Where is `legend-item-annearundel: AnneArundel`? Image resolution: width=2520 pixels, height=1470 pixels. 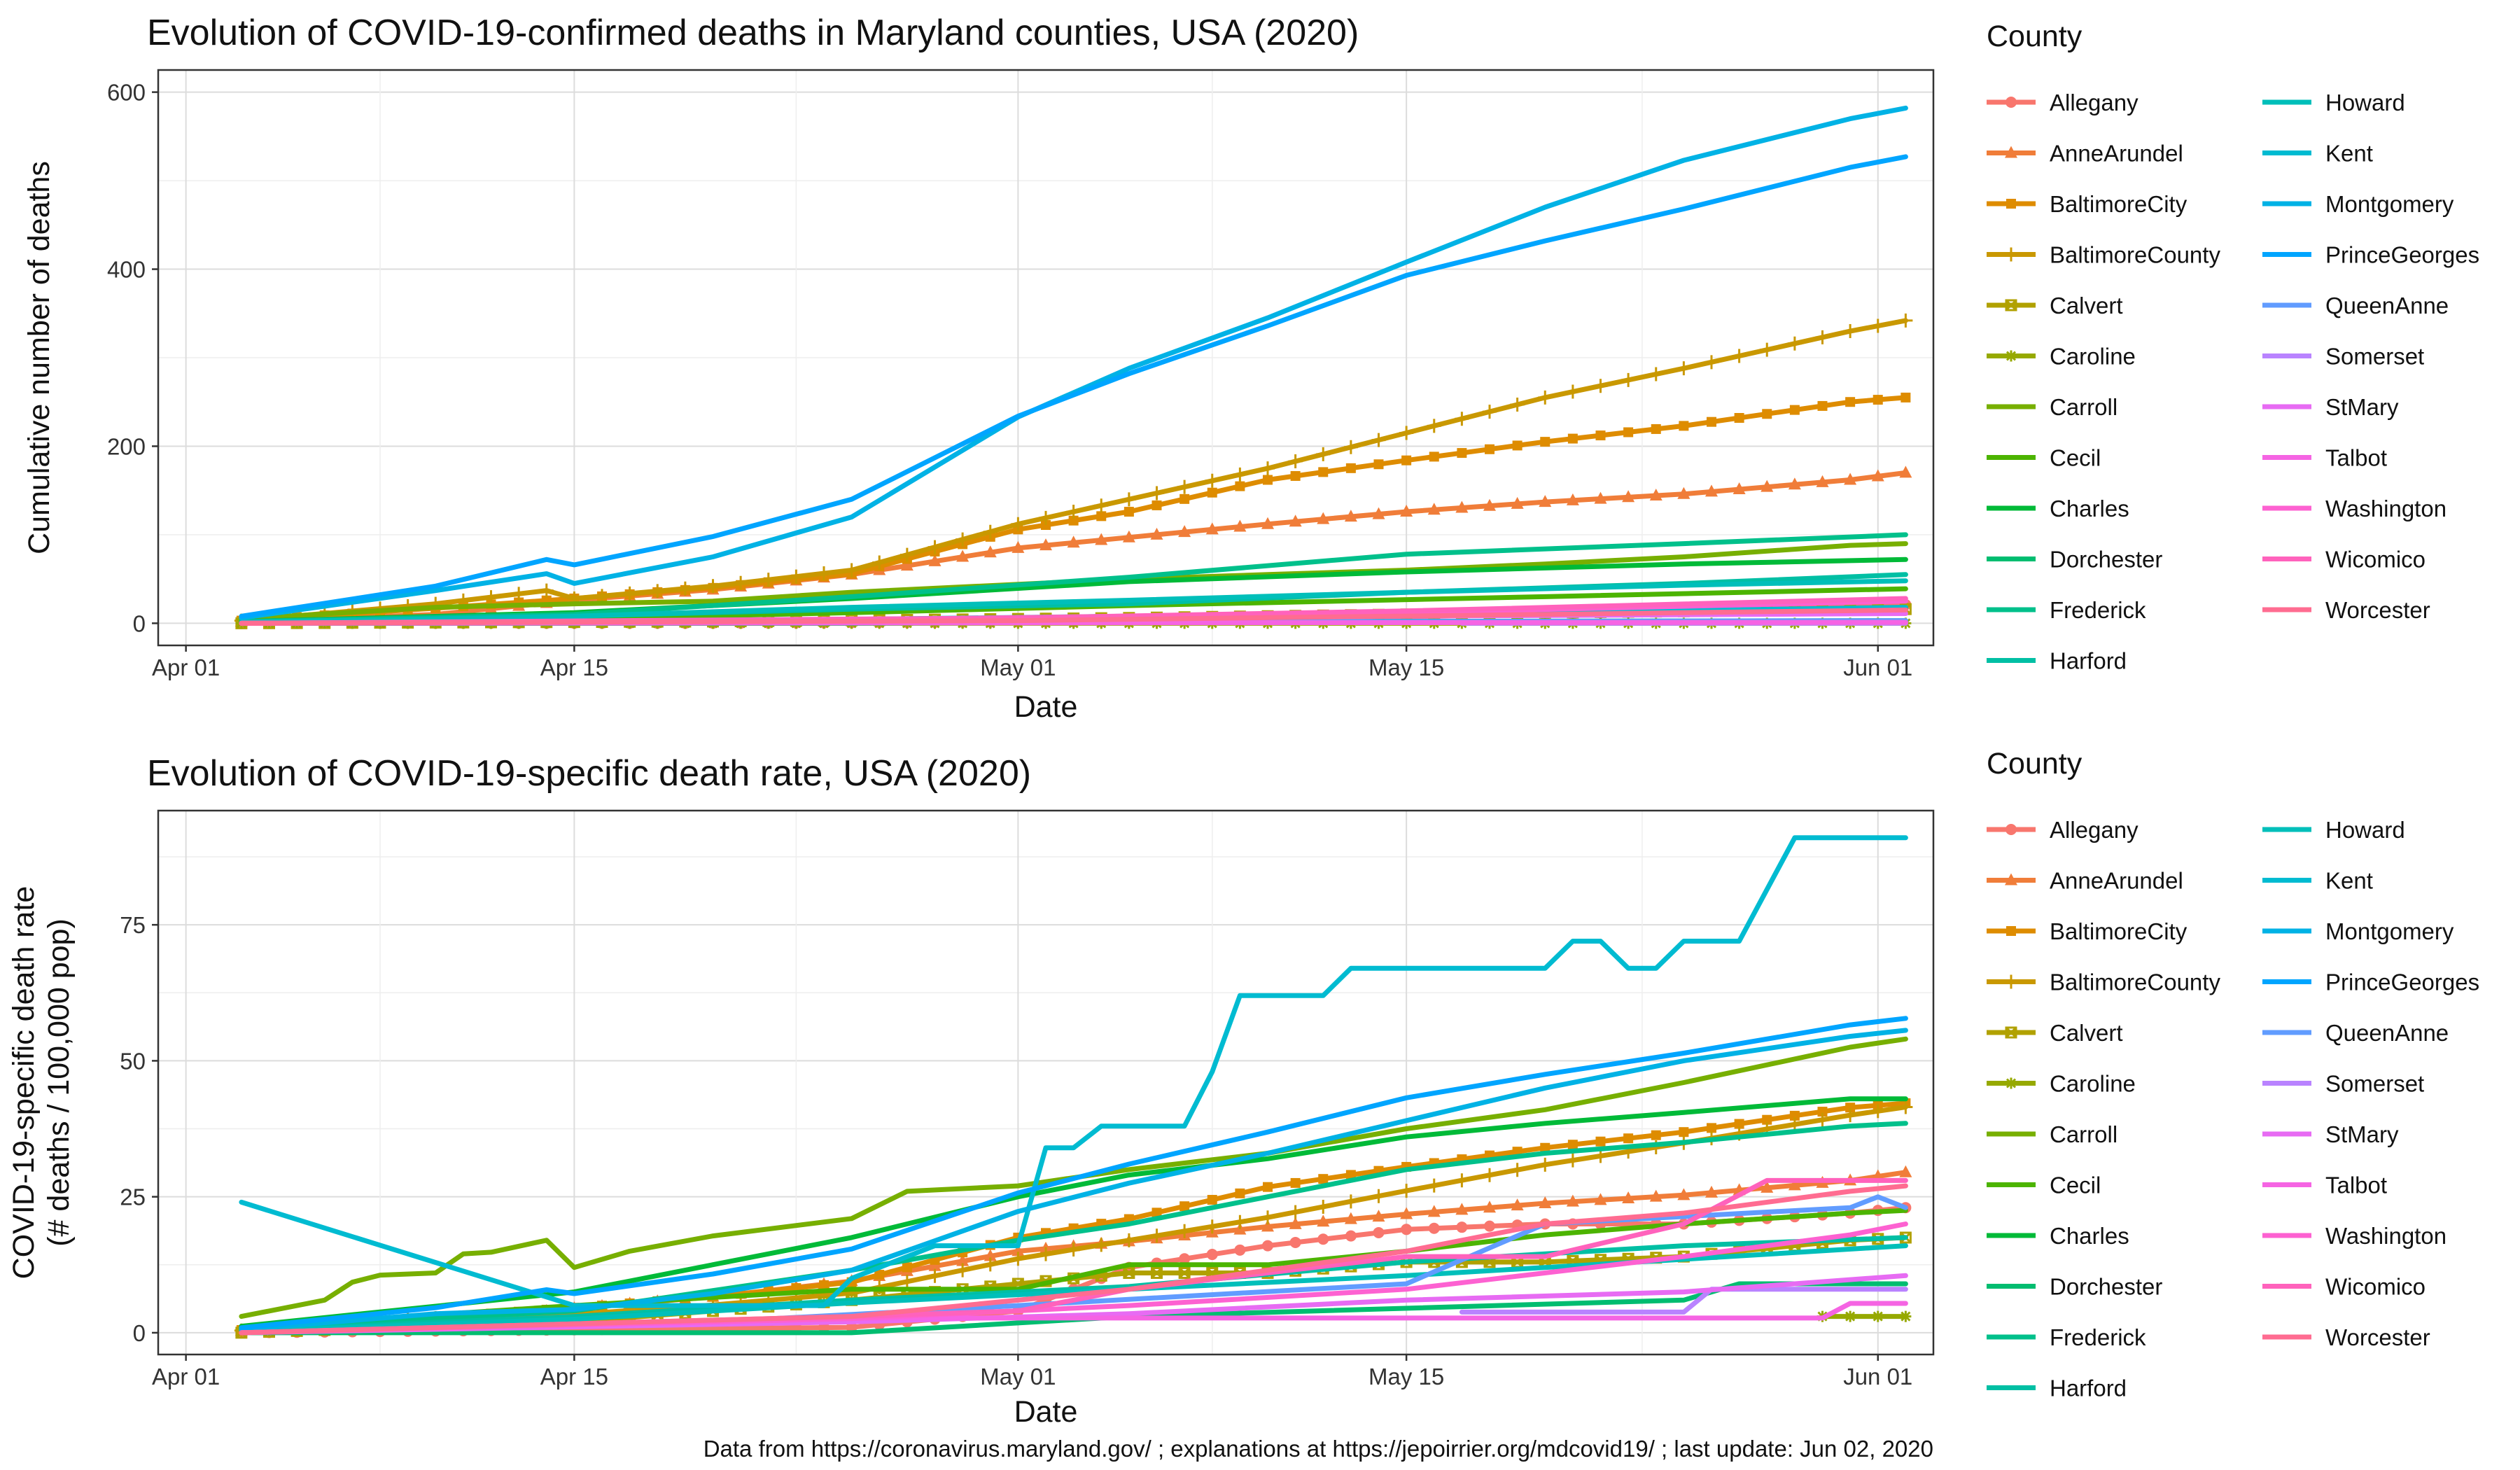
legend-item-annearundel: AnneArundel is located at coordinates (2085, 881).